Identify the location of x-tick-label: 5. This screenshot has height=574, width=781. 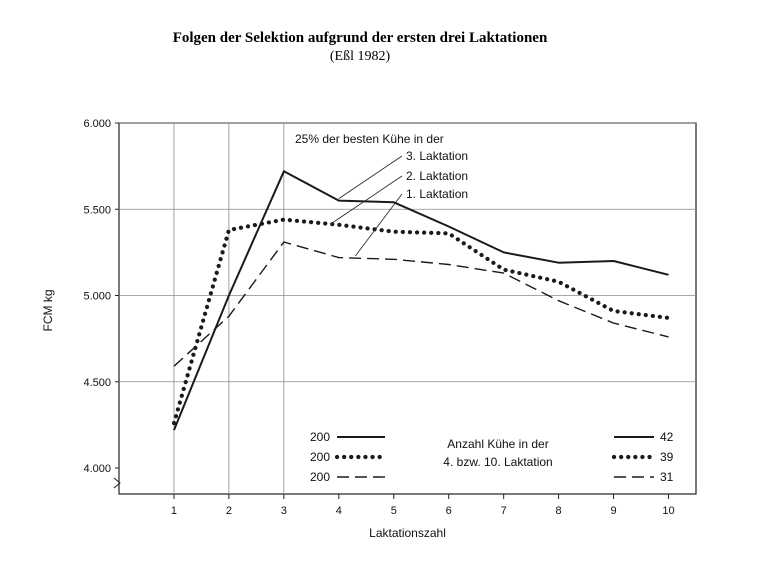
(394, 511).